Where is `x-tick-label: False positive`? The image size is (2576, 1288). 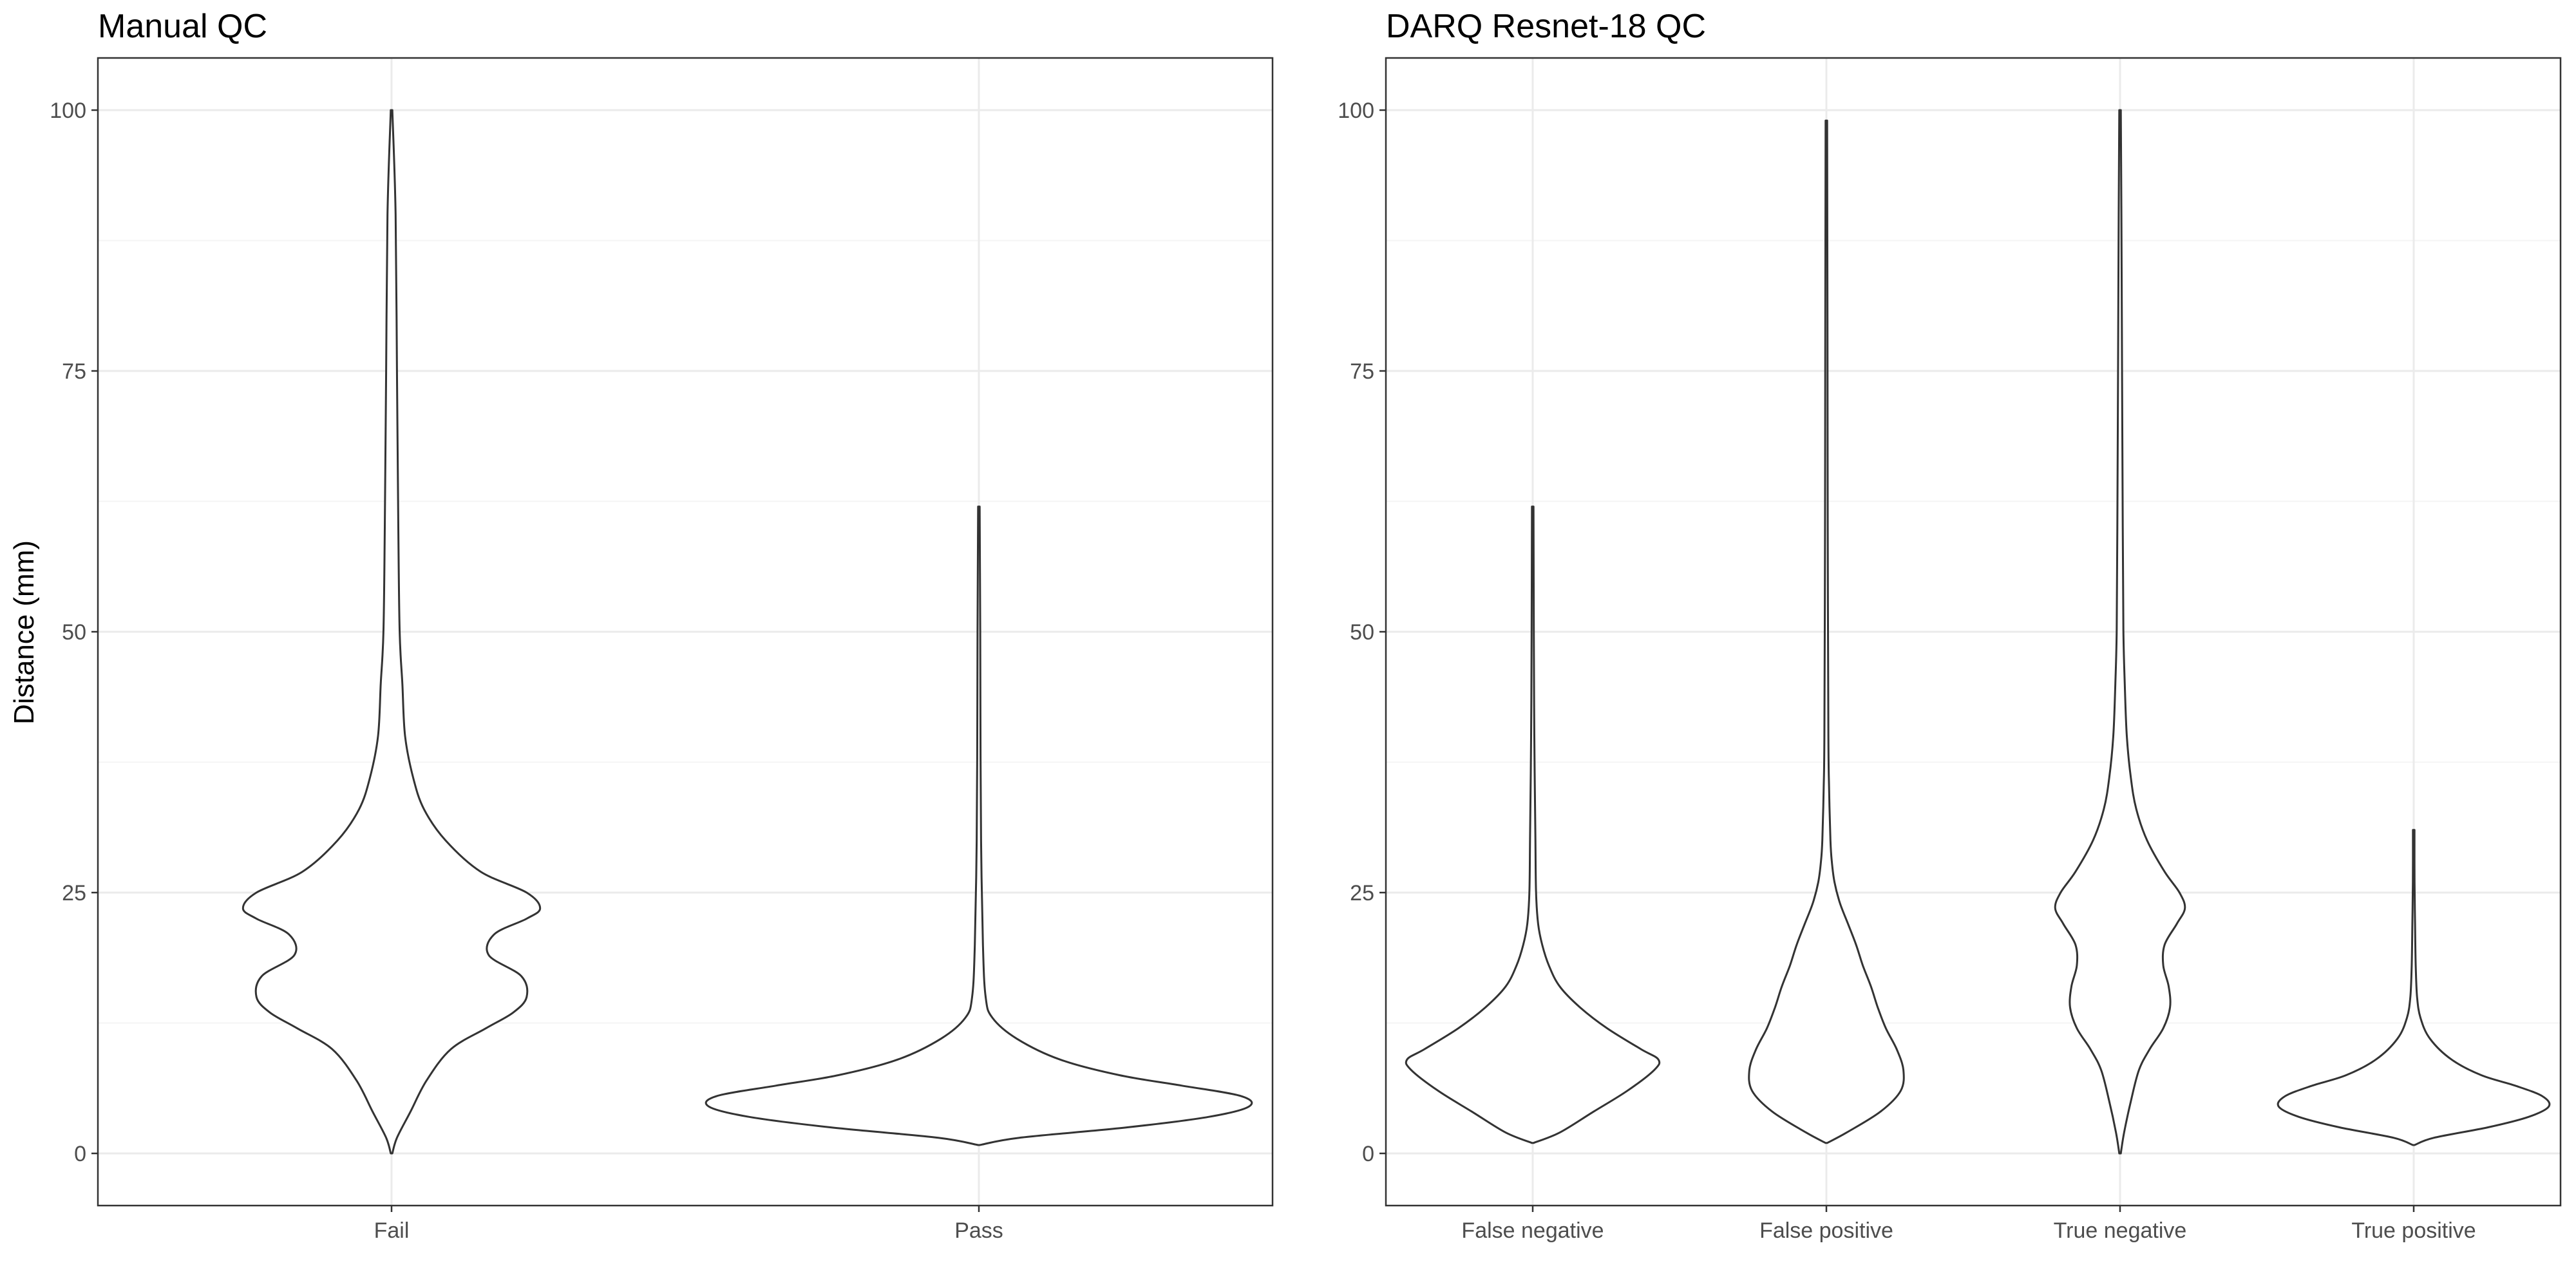 x-tick-label: False positive is located at coordinates (1826, 1230).